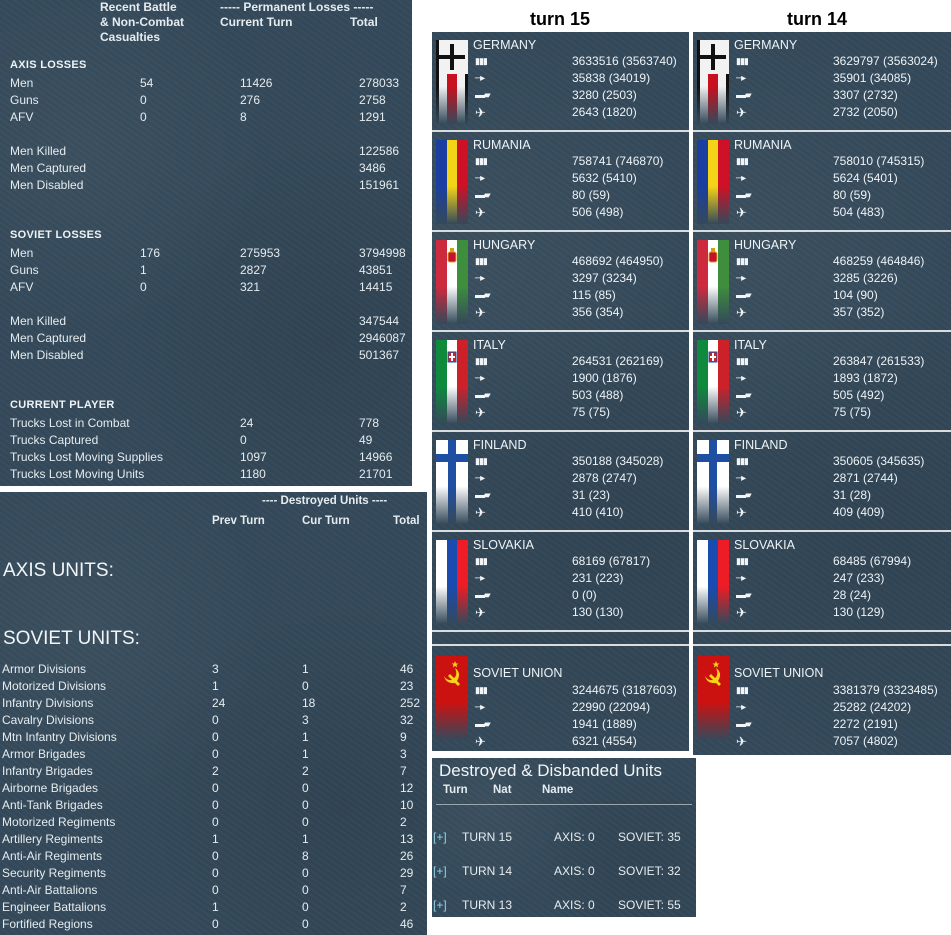 This screenshot has width=951, height=935. What do you see at coordinates (403, 822) in the screenshot?
I see `unit-row-total: 2` at bounding box center [403, 822].